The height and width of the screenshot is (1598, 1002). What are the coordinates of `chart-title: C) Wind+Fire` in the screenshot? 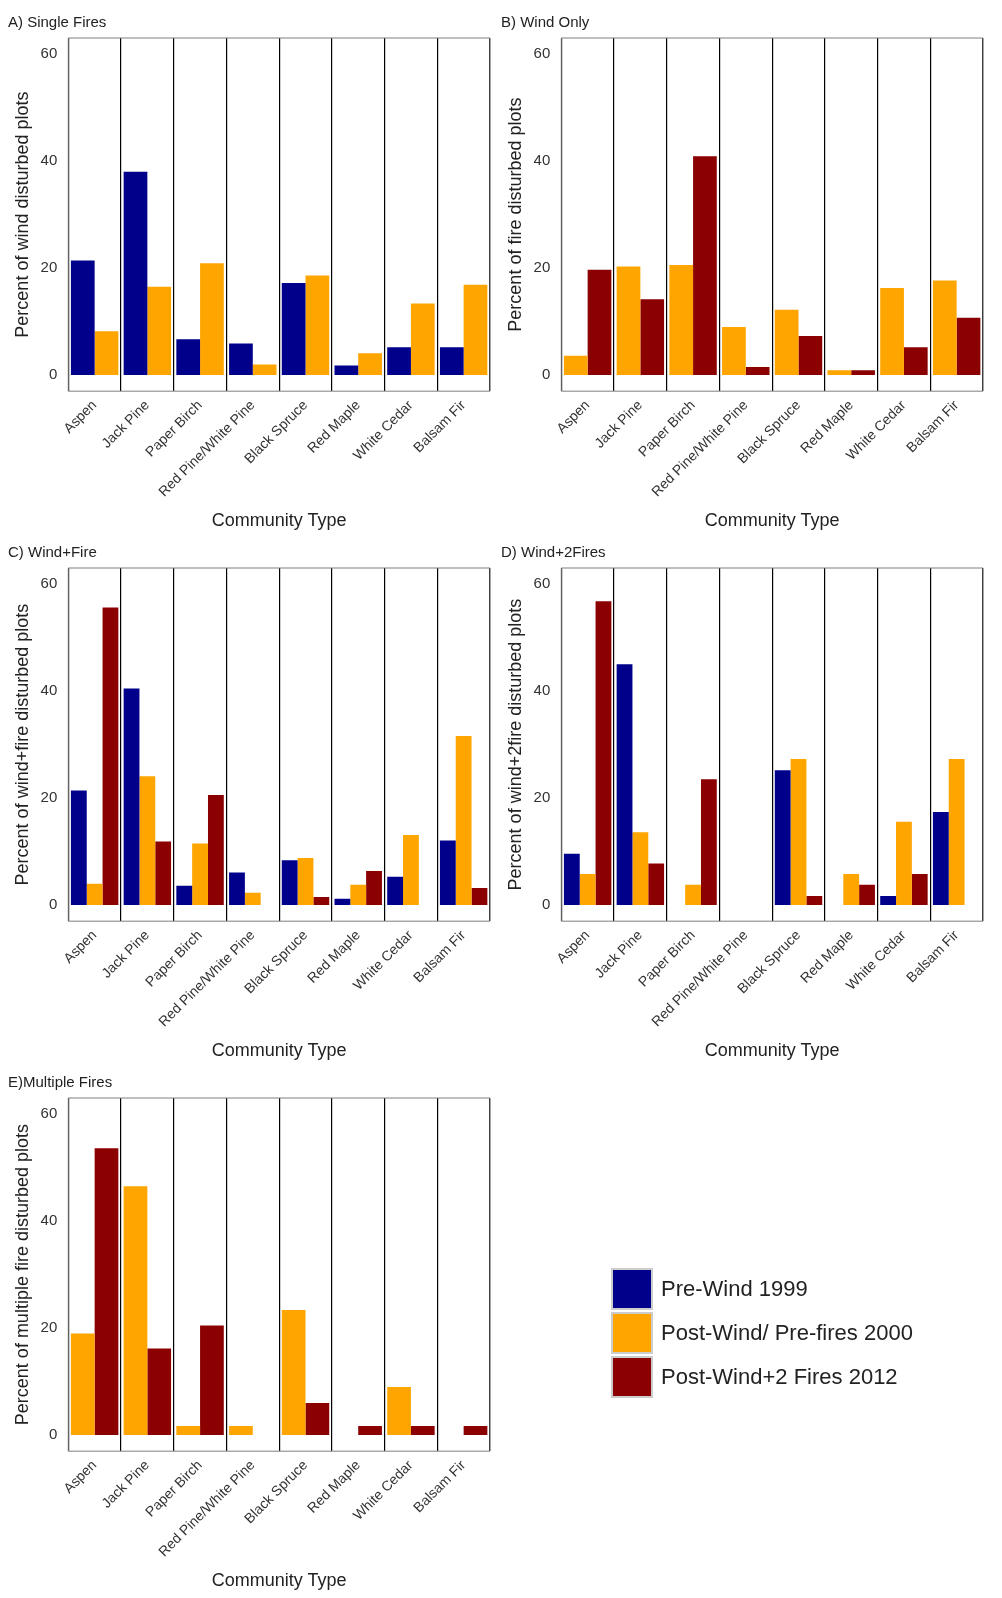 It's located at (52, 552).